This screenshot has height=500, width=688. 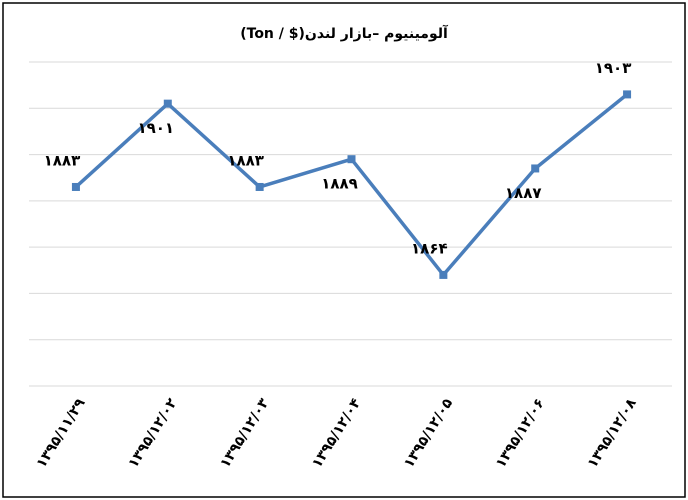 I want to click on data-label: ۱۸۸۷, so click(x=523, y=193).